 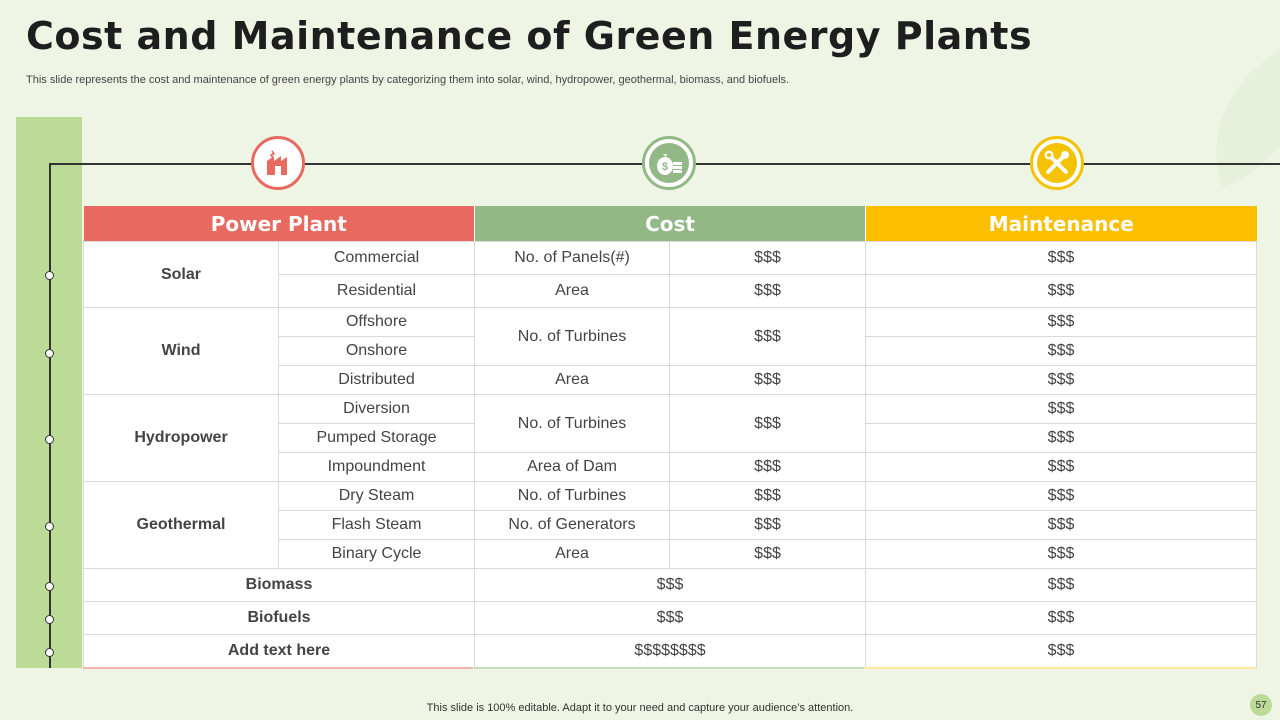 What do you see at coordinates (376, 380) in the screenshot?
I see `plant-type: Distributed` at bounding box center [376, 380].